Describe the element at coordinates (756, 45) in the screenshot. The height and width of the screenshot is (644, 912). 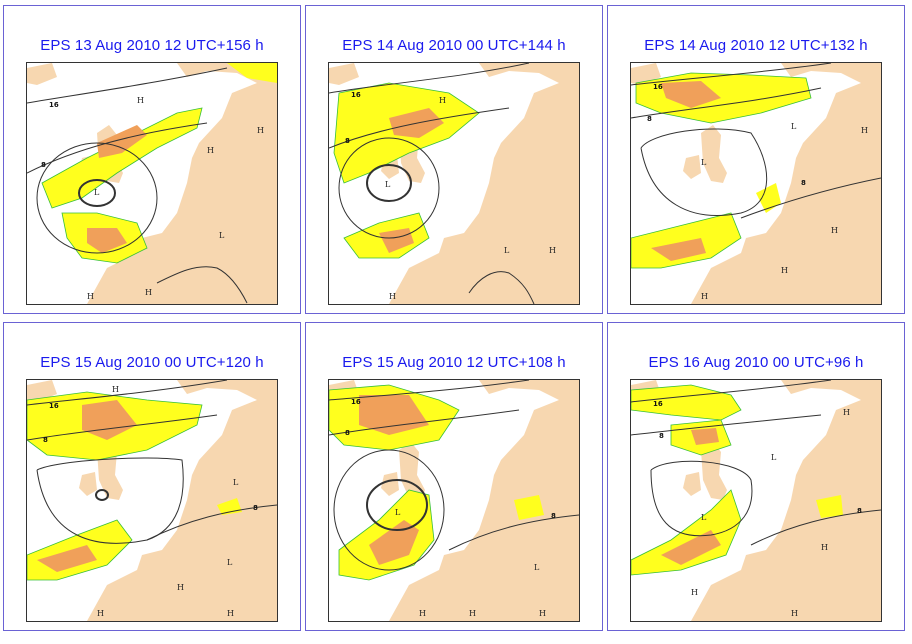
I see `panel-title: EPS 14 Aug 2010 12 UTC+132 h` at that location.